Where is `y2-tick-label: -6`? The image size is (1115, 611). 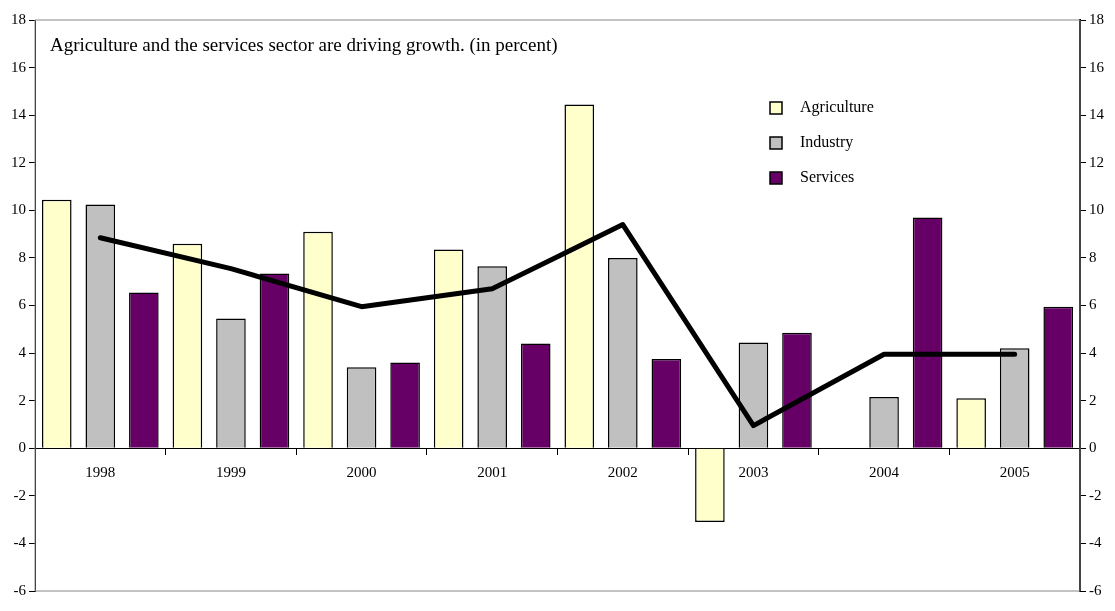
y2-tick-label: -6 is located at coordinates (1095, 589).